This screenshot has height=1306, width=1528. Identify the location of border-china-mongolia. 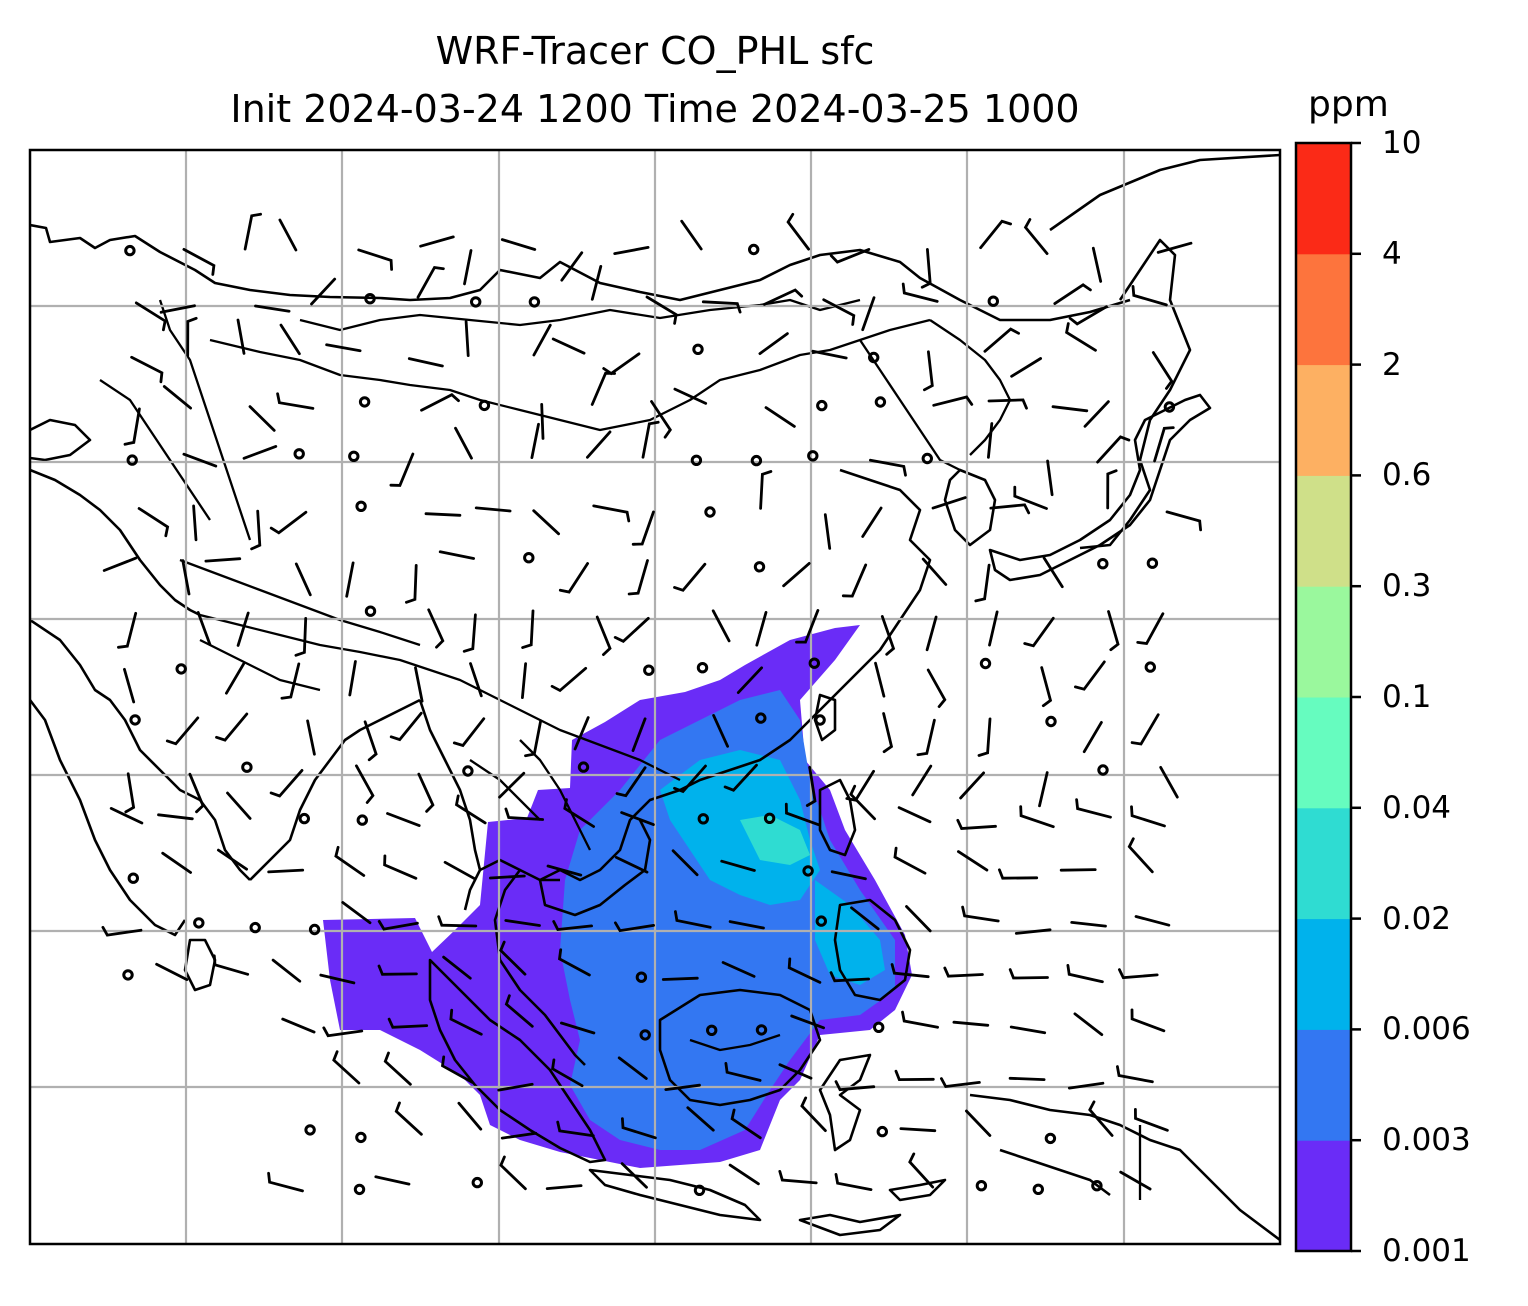
(570, 375).